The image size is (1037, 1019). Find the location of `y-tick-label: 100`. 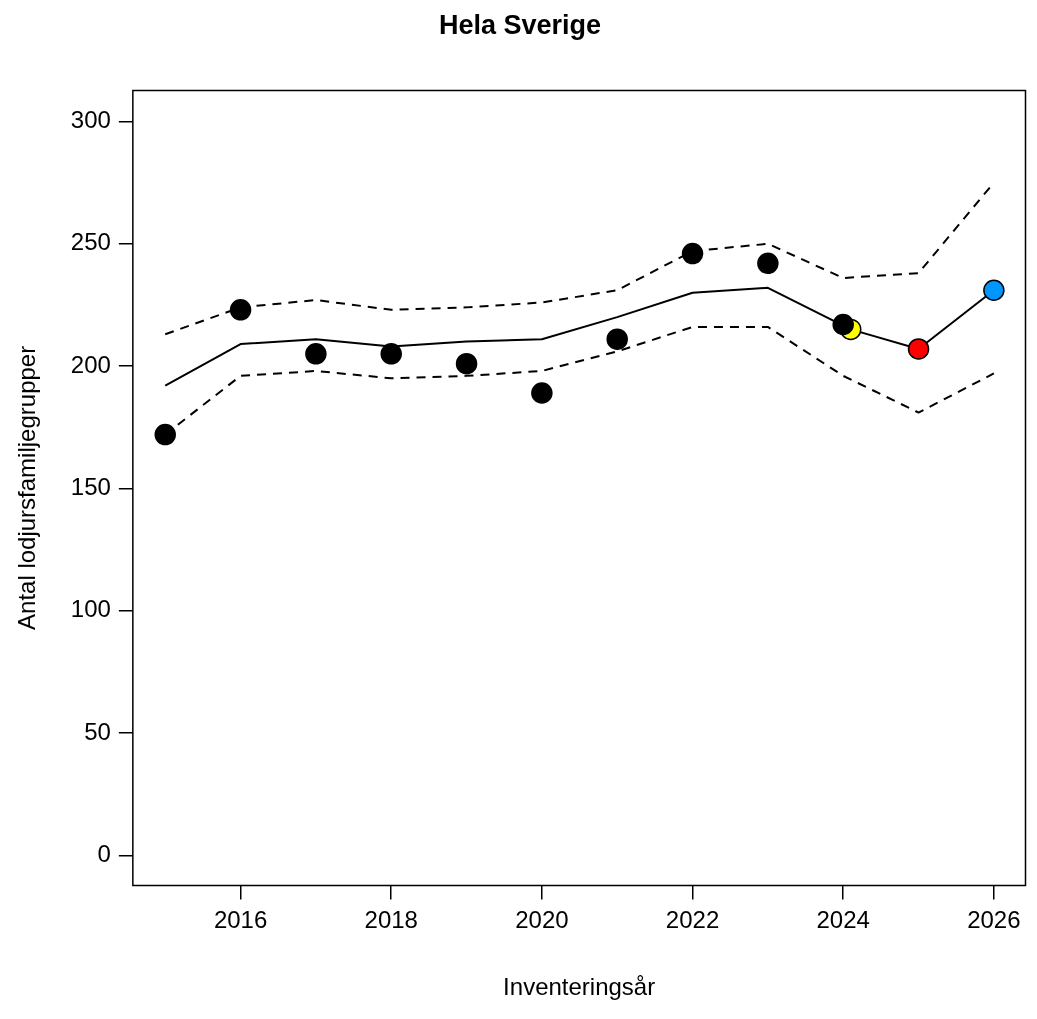

y-tick-label: 100 is located at coordinates (90, 609).